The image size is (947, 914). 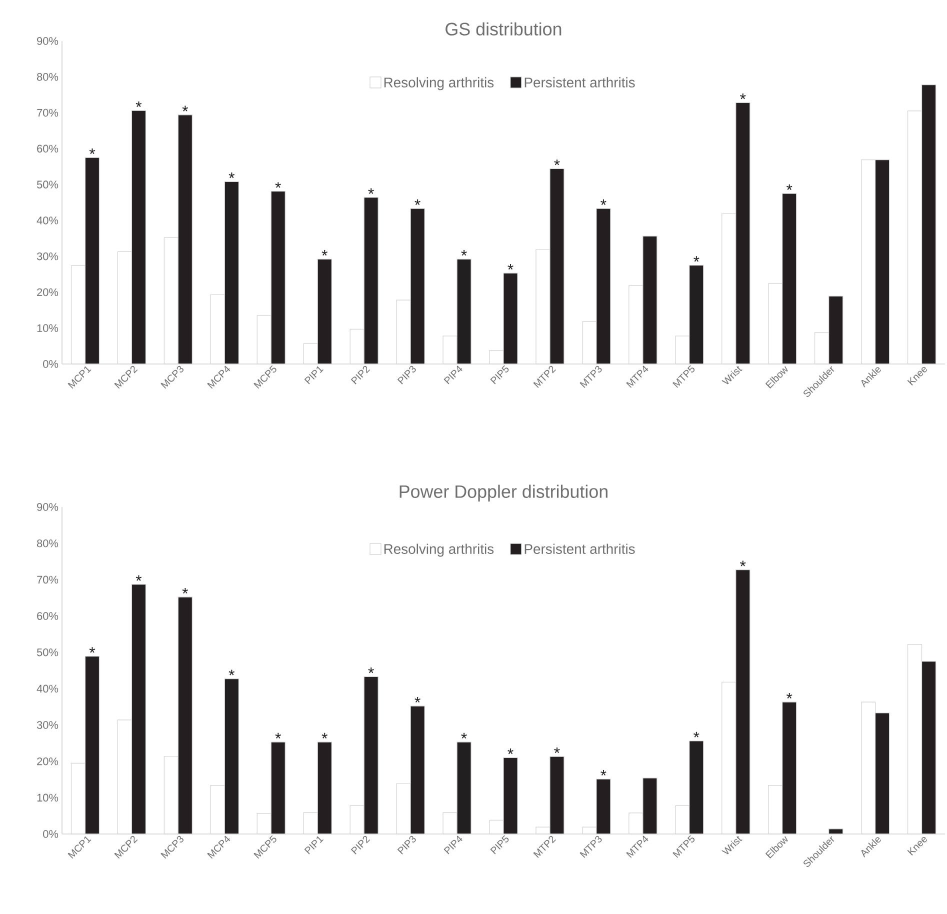 What do you see at coordinates (504, 29) in the screenshot?
I see `chart-title: GS distribution` at bounding box center [504, 29].